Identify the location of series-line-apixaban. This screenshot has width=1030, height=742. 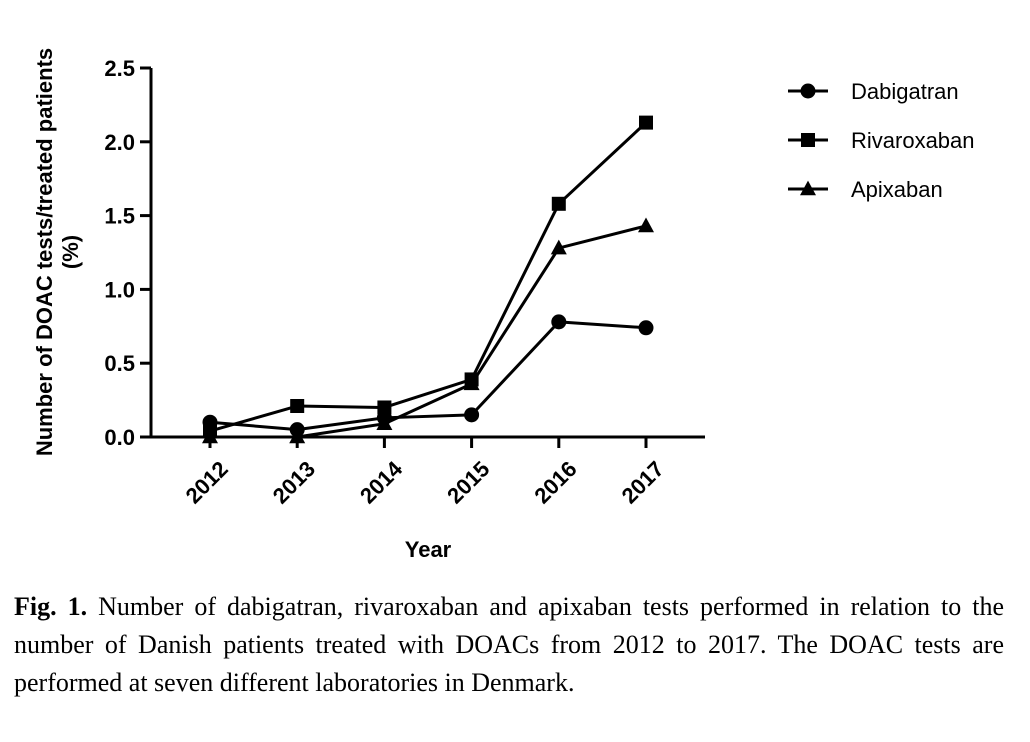
(428, 331).